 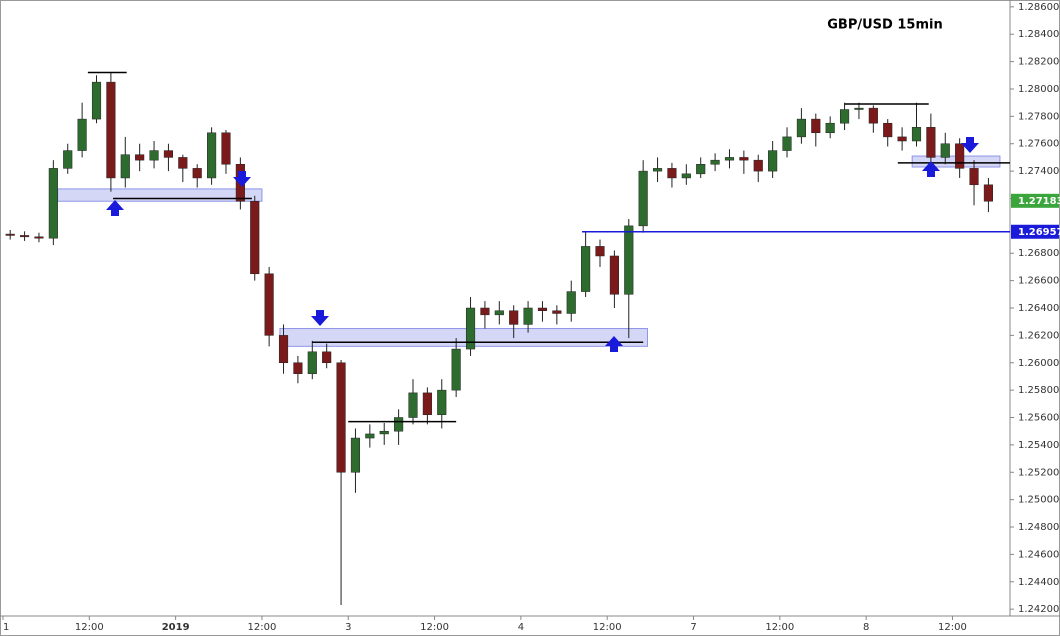 I want to click on y-tick-label: 1.24800, so click(x=1038, y=527).